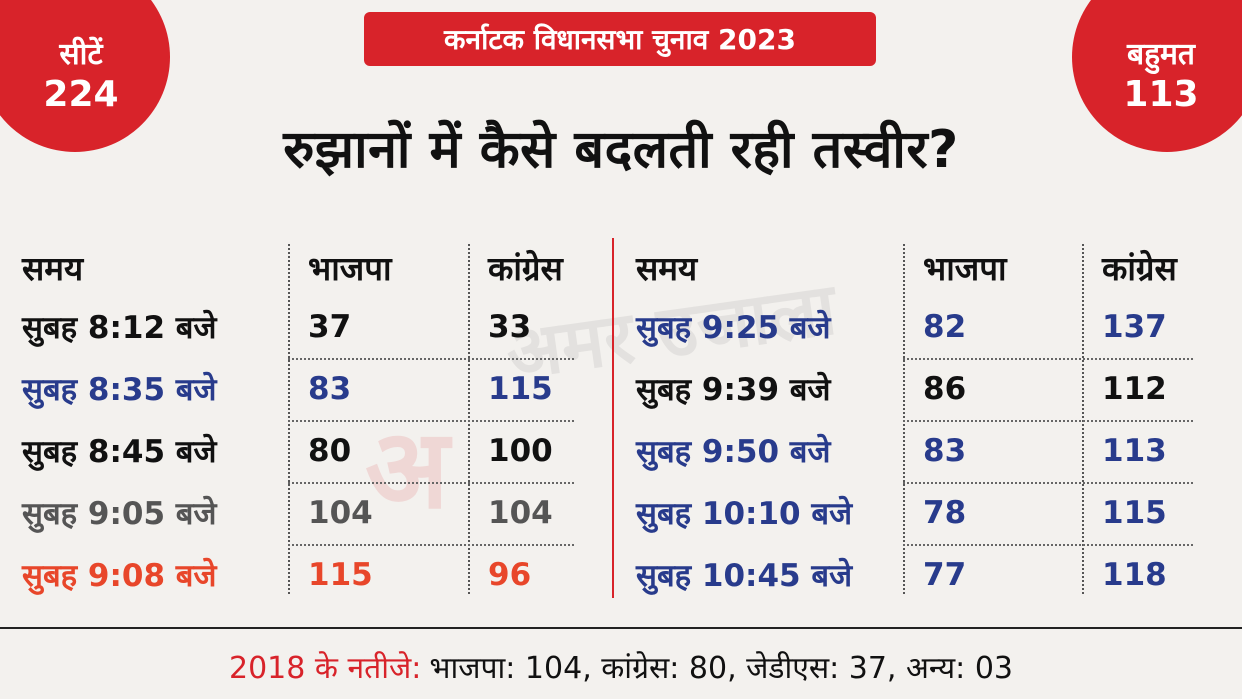  I want to click on row-bjp-seats: 115, so click(340, 575).